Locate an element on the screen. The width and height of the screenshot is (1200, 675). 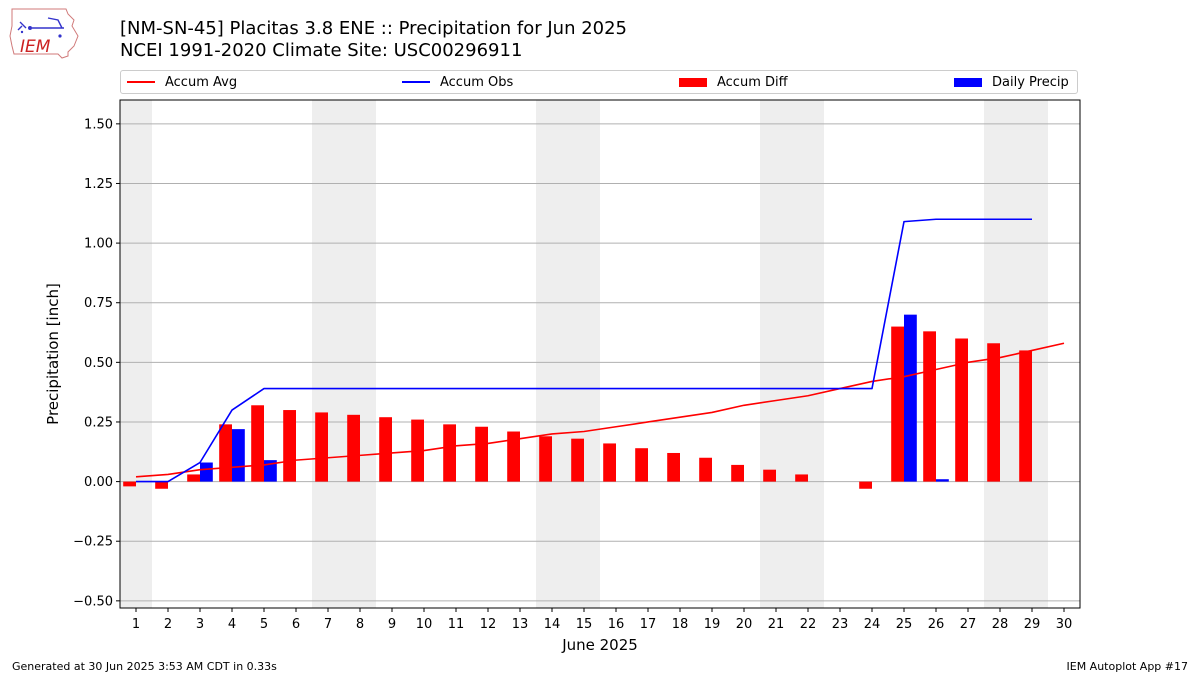
x-tick-label: 16 is located at coordinates (616, 624).